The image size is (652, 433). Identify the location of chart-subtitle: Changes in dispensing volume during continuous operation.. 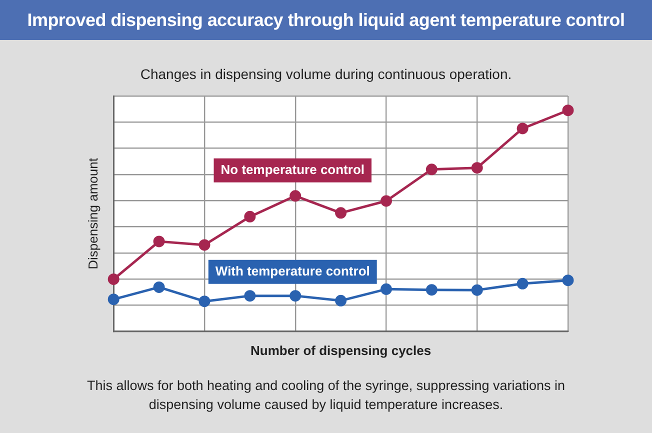
(326, 74).